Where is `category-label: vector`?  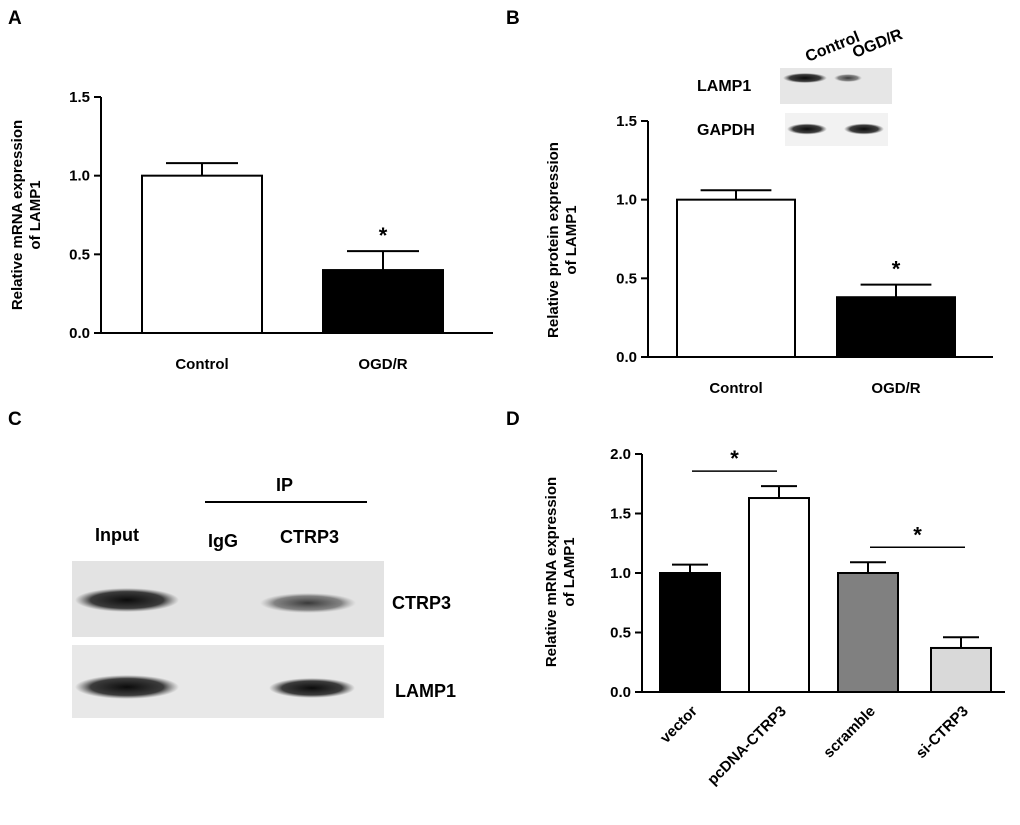
category-label: vector is located at coordinates (679, 725).